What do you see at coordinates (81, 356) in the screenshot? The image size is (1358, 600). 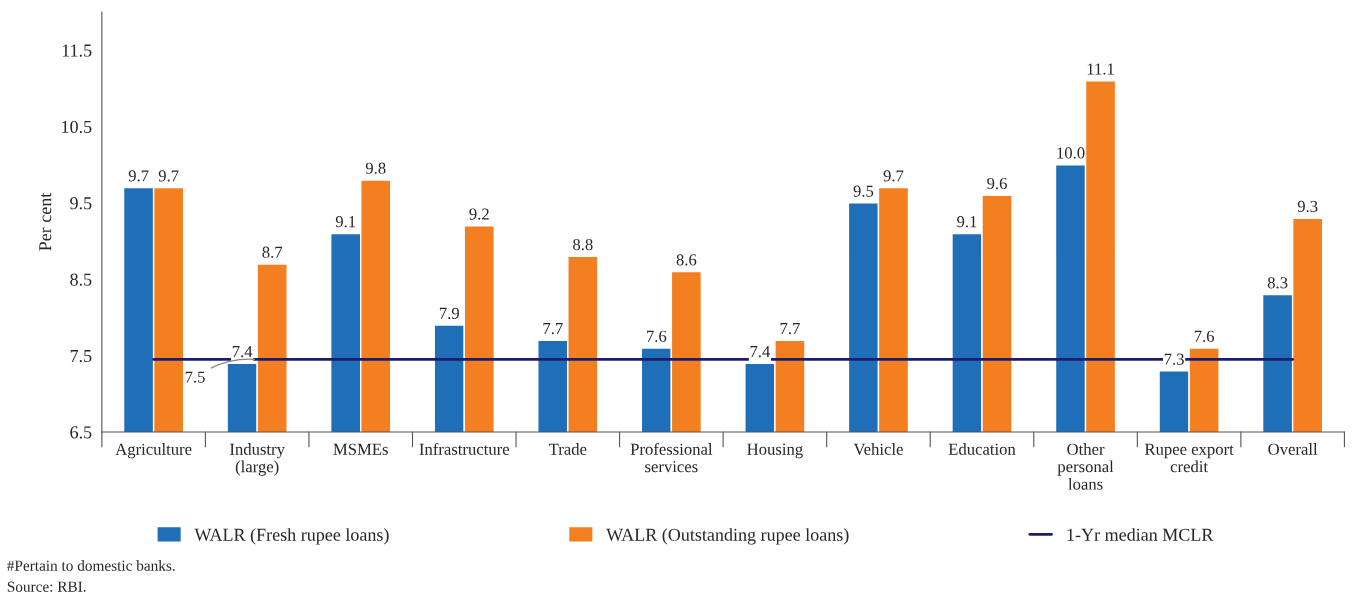 I see `y-tick-label: 7.5` at bounding box center [81, 356].